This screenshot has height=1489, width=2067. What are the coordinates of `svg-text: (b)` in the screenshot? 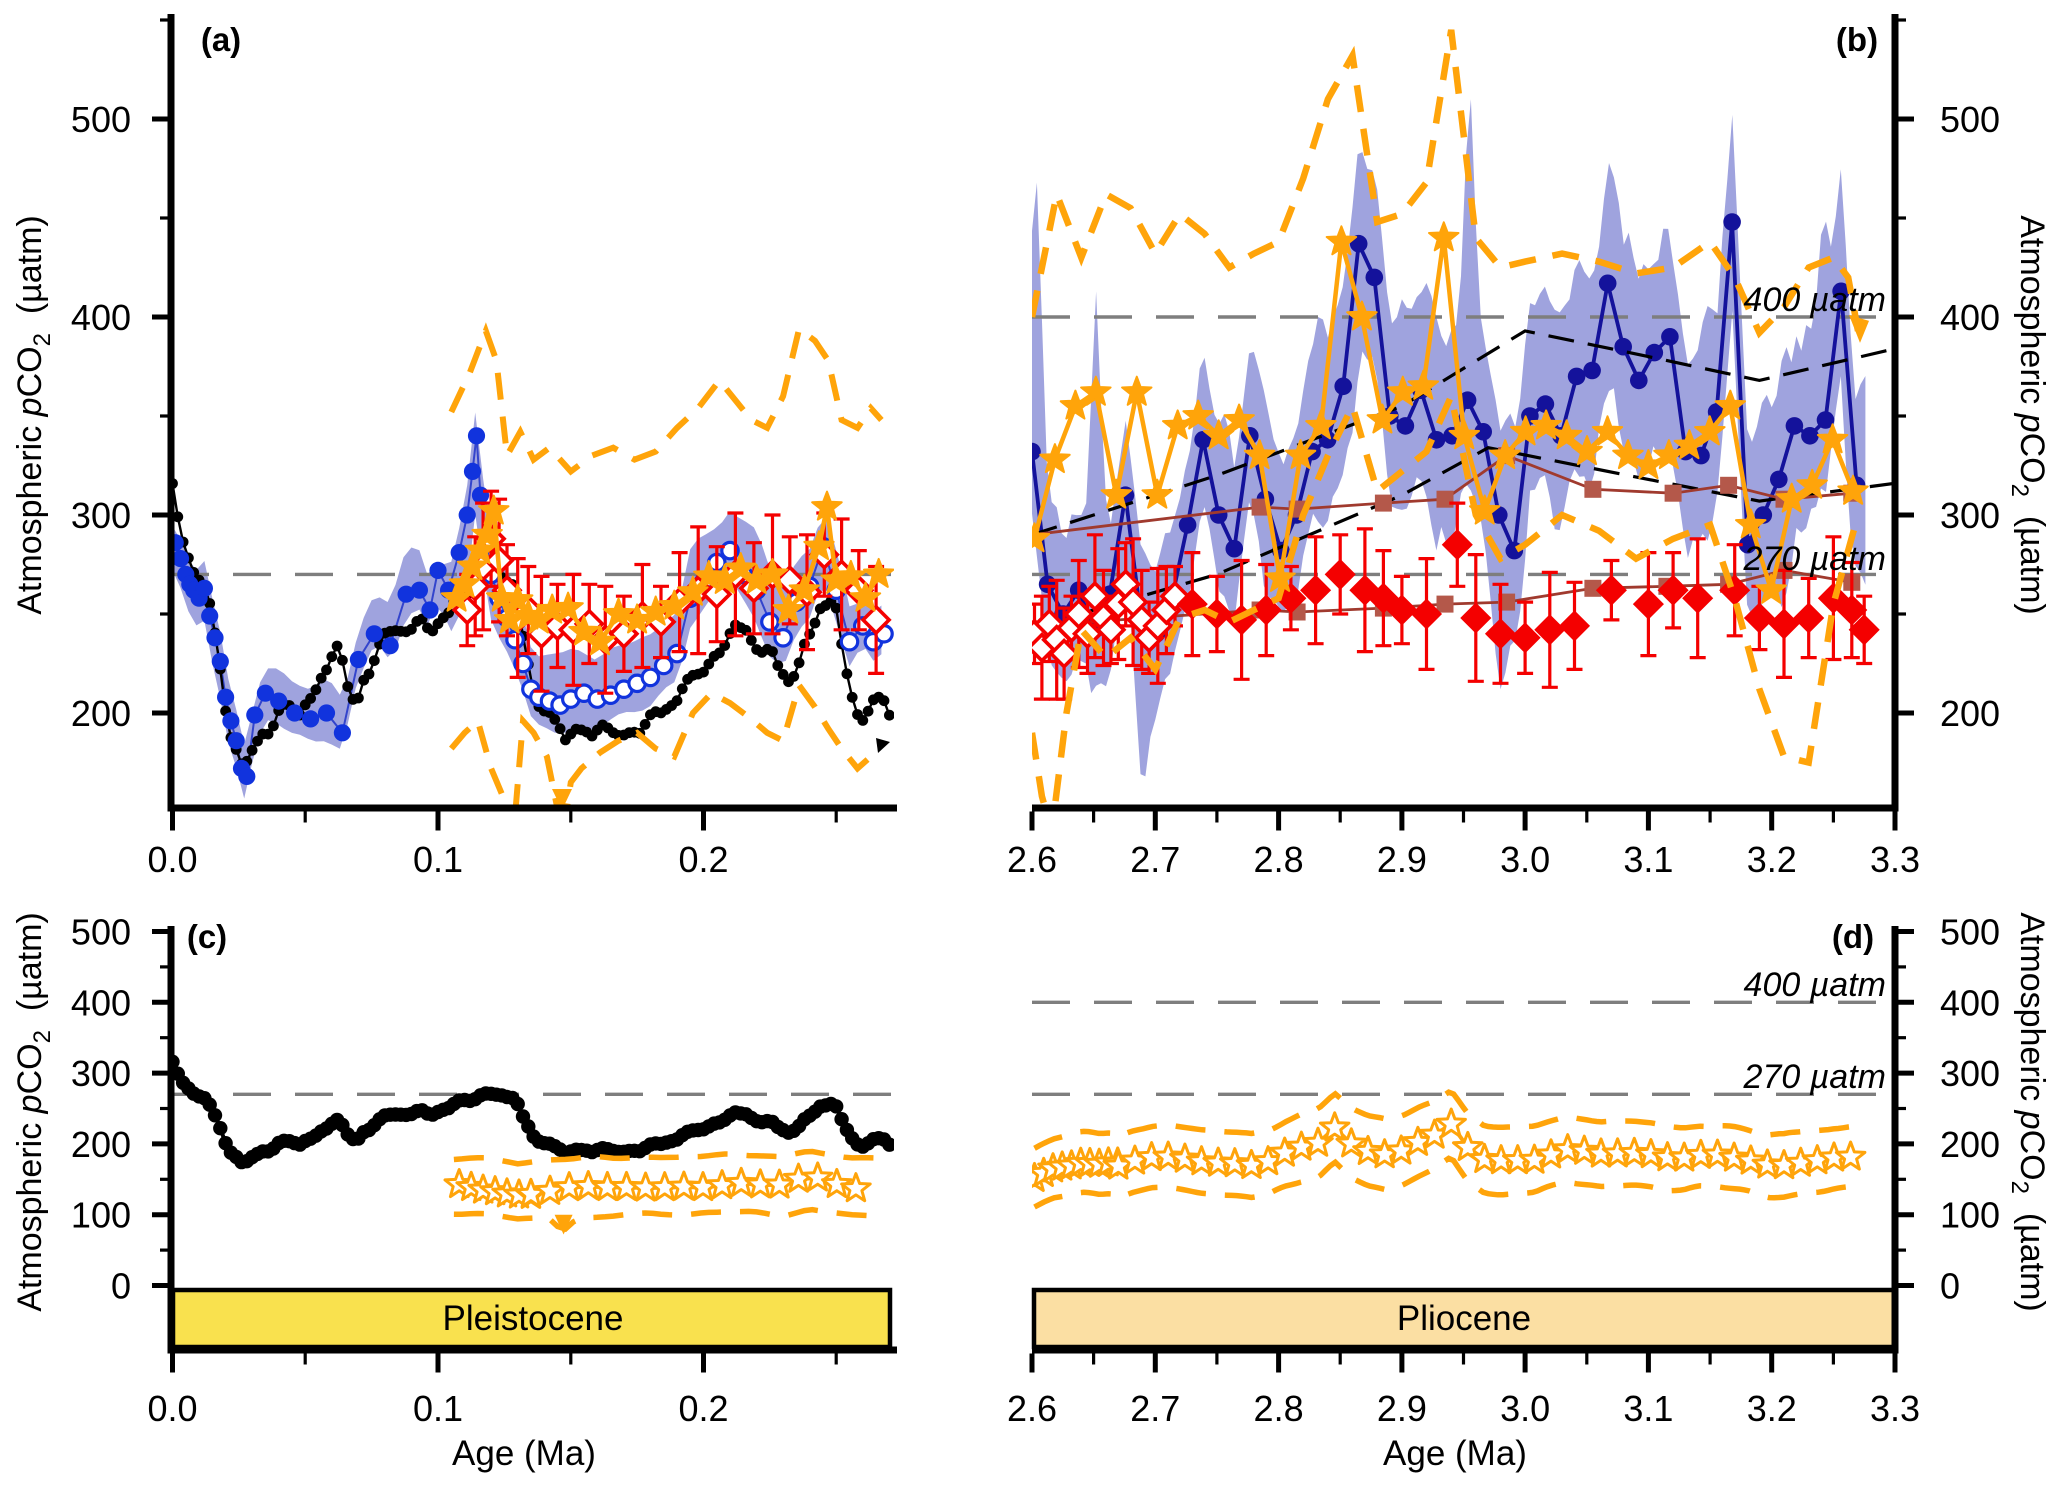 It's located at (1857, 39).